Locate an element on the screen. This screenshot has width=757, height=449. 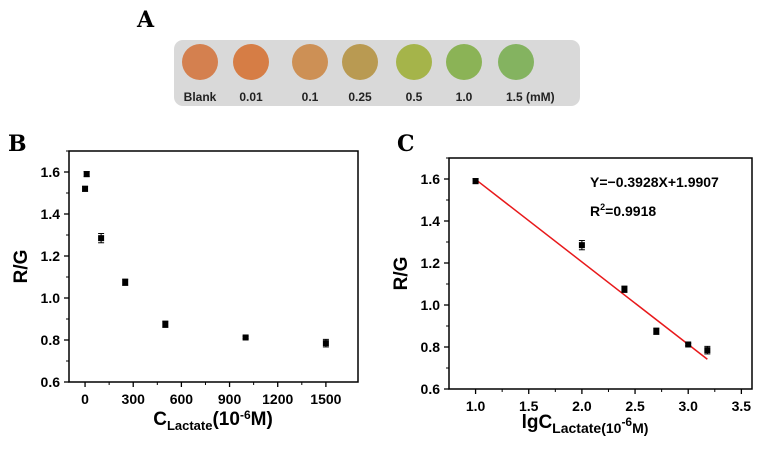
swatch-label: Blank is located at coordinates (200, 97).